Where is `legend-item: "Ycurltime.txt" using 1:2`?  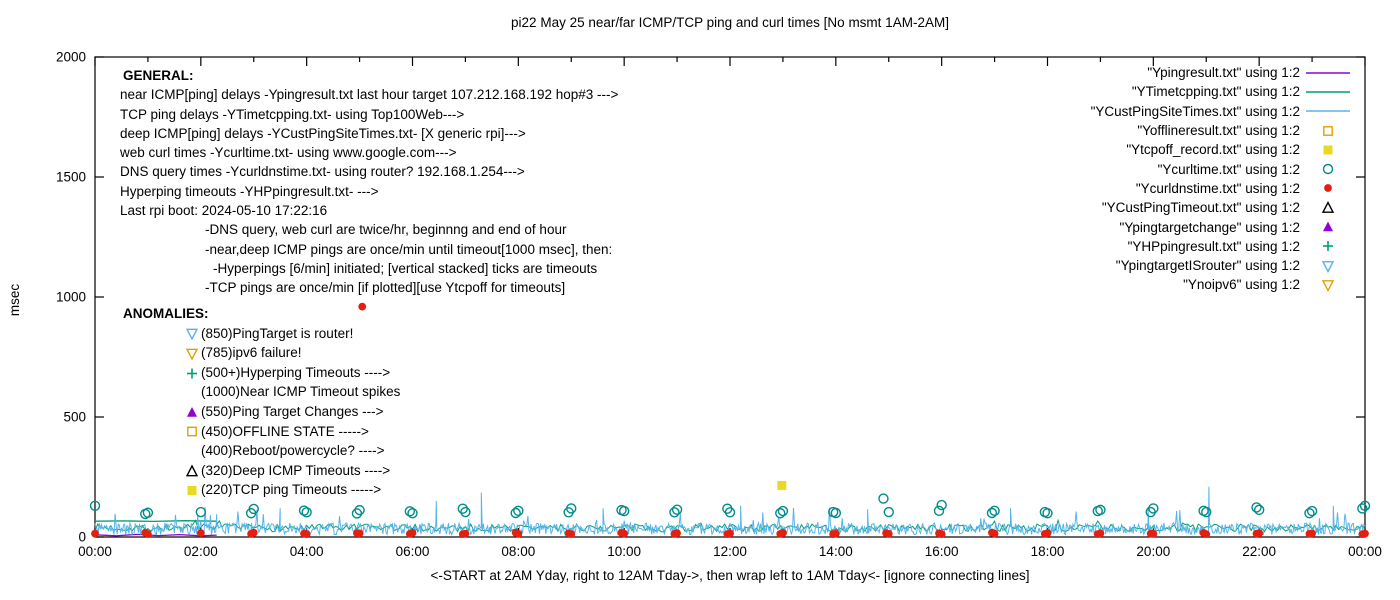
legend-item: "Ycurltime.txt" using 1:2 is located at coordinates (1223, 168).